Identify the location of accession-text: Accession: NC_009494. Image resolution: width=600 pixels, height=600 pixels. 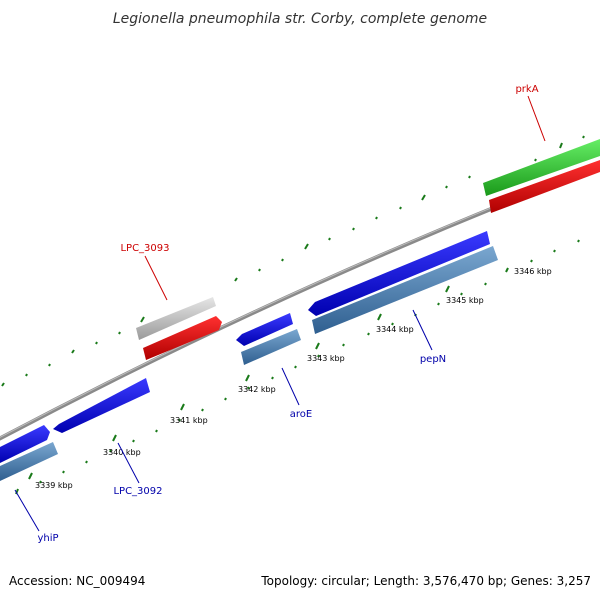
(77, 581).